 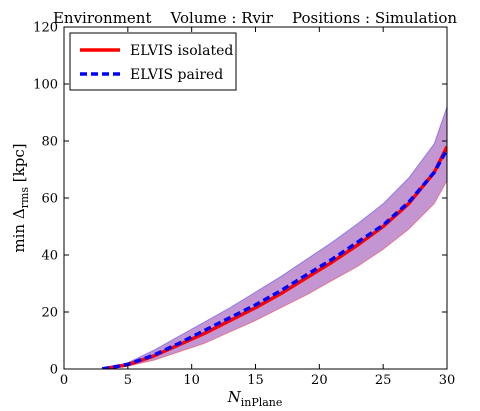 I want to click on x-tick-label: 30, so click(x=447, y=380).